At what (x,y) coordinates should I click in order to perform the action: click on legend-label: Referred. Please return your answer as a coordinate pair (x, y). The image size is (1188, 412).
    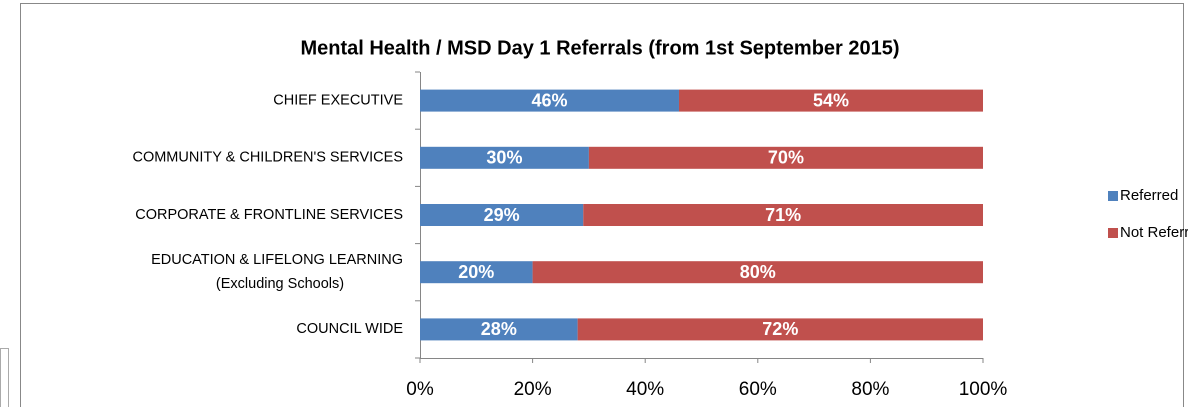
    Looking at the image, I should click on (1149, 195).